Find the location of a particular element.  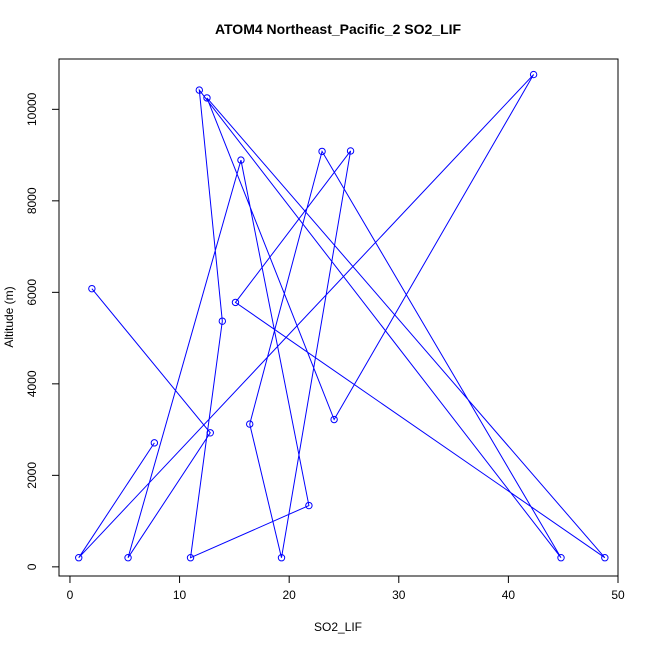

y-tick-label: 0 is located at coordinates (32, 566).